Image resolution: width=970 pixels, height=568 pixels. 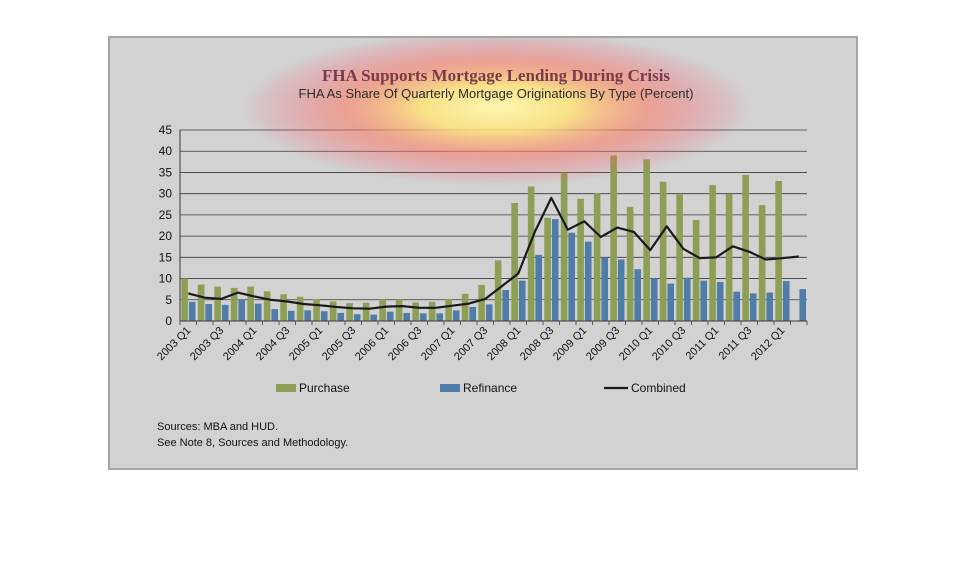 I want to click on legend: Purchase Refinance Combined, so click(x=481, y=388).